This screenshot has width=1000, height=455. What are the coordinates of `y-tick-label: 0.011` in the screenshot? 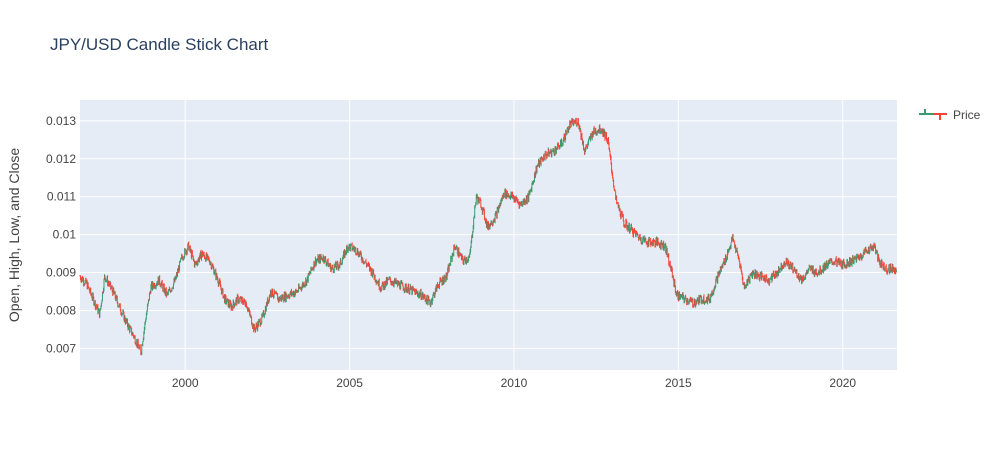 It's located at (61, 197).